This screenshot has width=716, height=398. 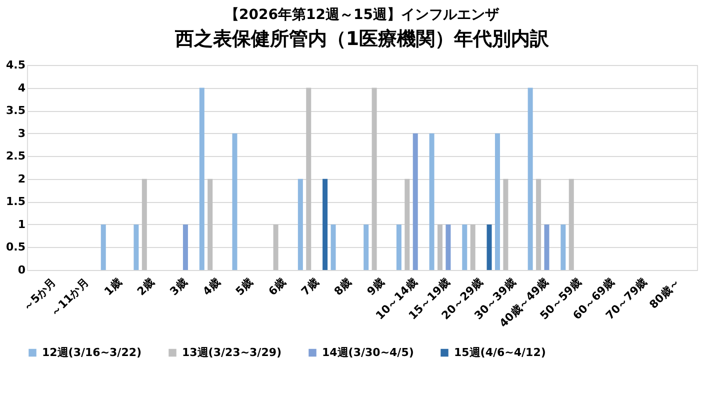 I want to click on x-tick-label: 7歳, so click(x=310, y=287).